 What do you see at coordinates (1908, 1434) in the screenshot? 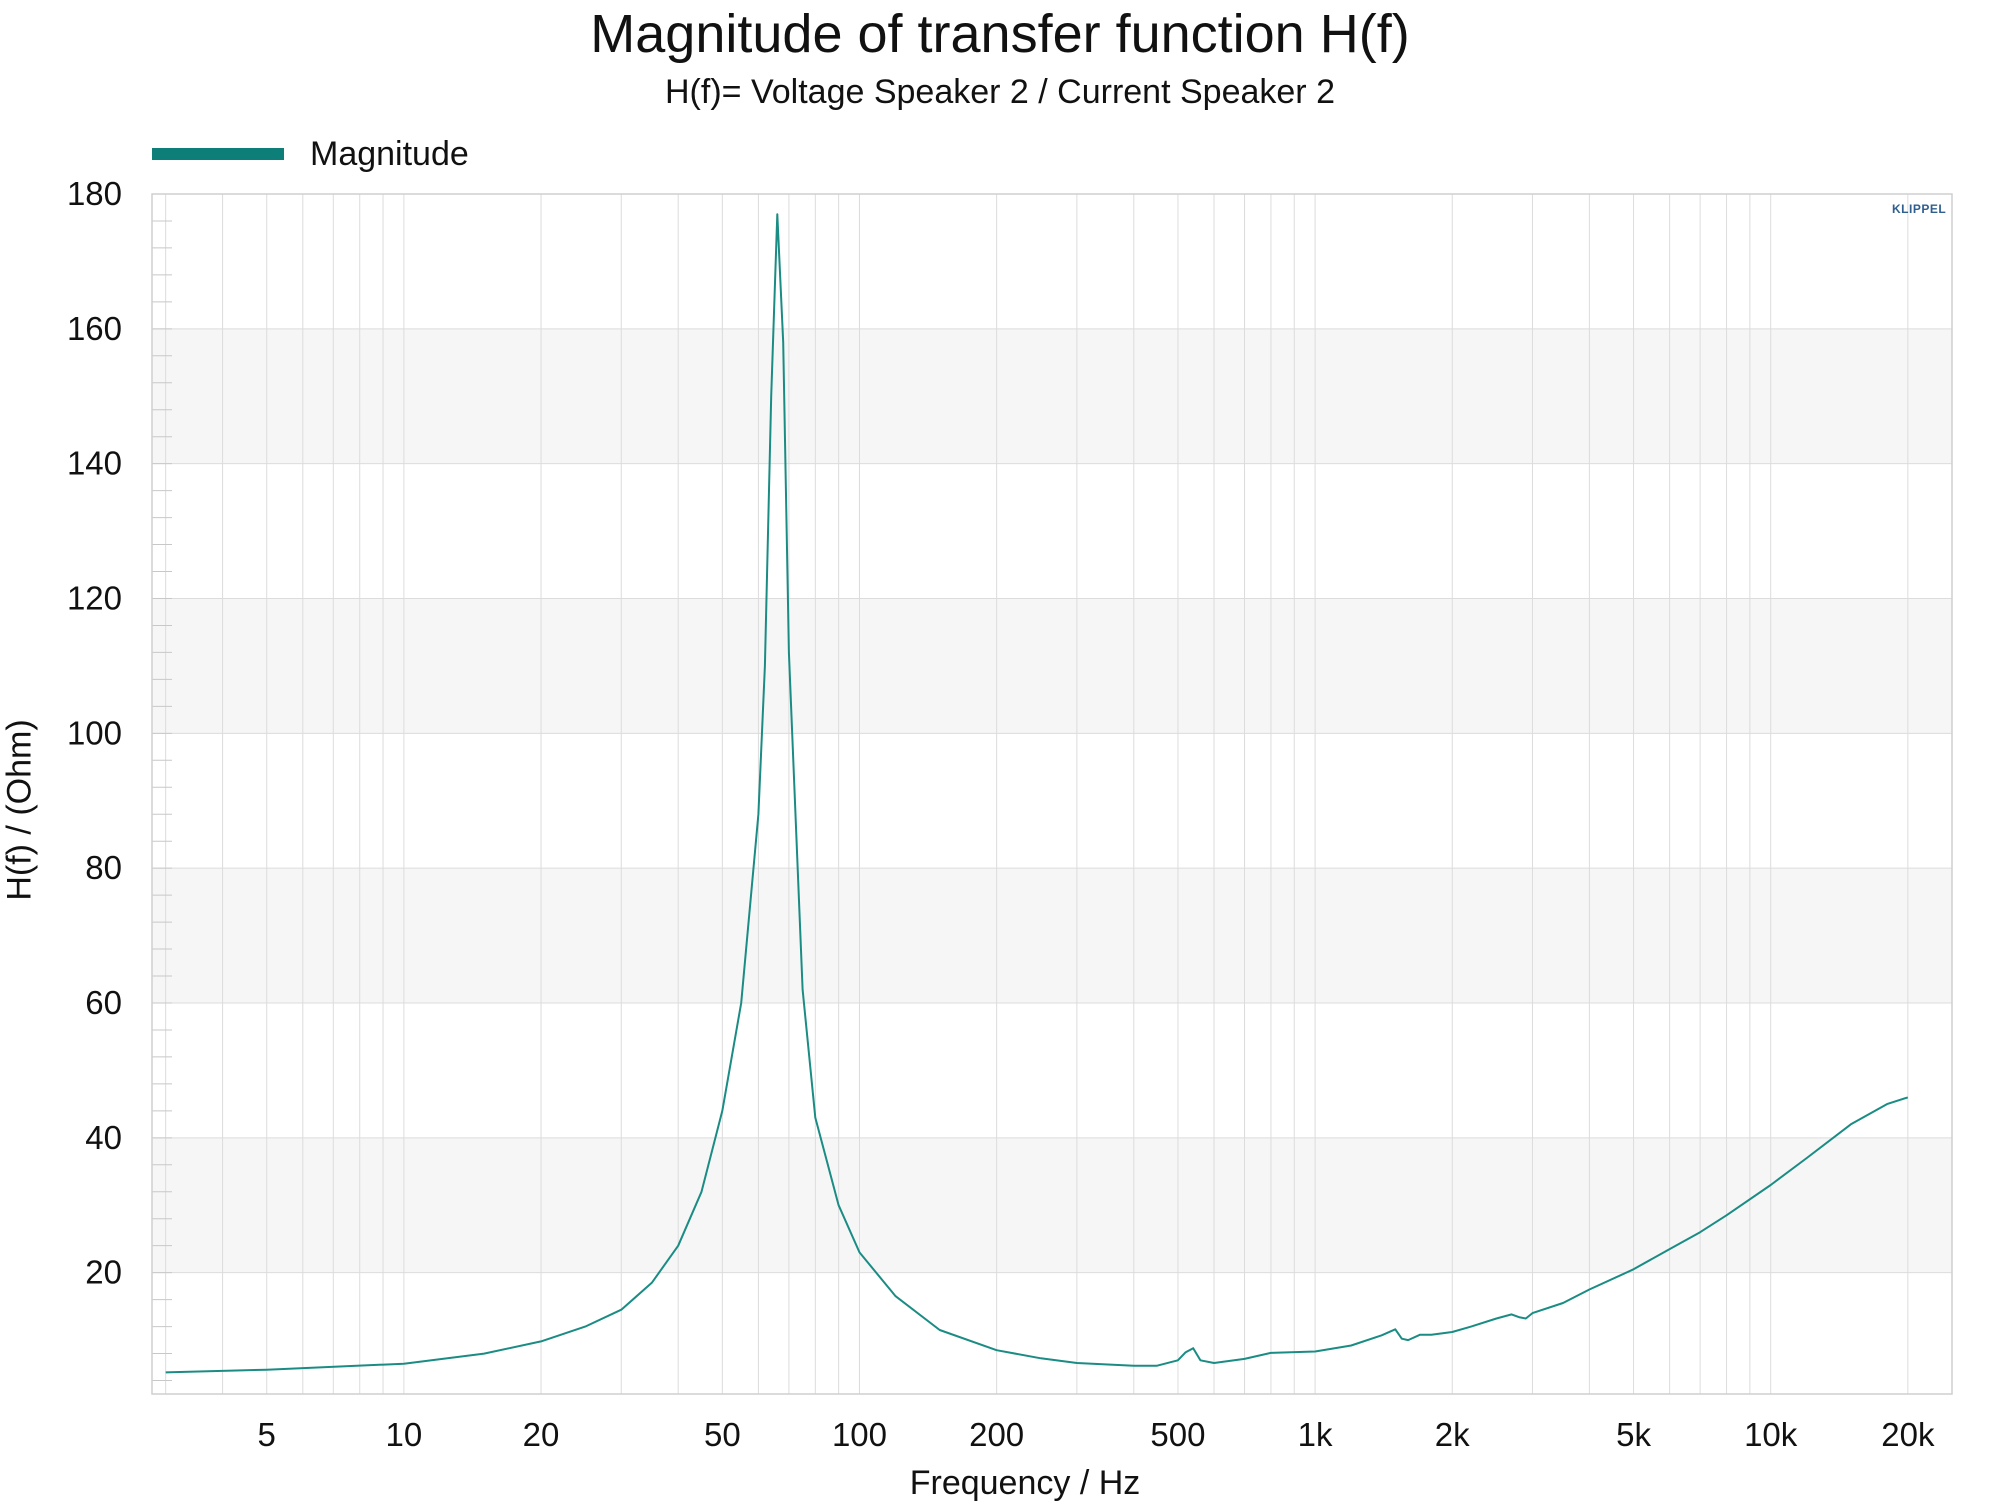
I see `x-tick-label: 20k` at bounding box center [1908, 1434].